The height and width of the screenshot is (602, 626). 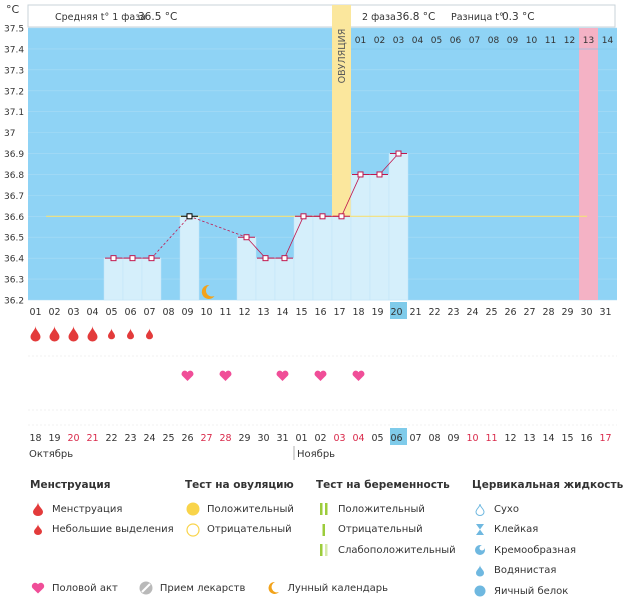 What do you see at coordinates (324, 530) in the screenshot?
I see `single-stripe-icon` at bounding box center [324, 530].